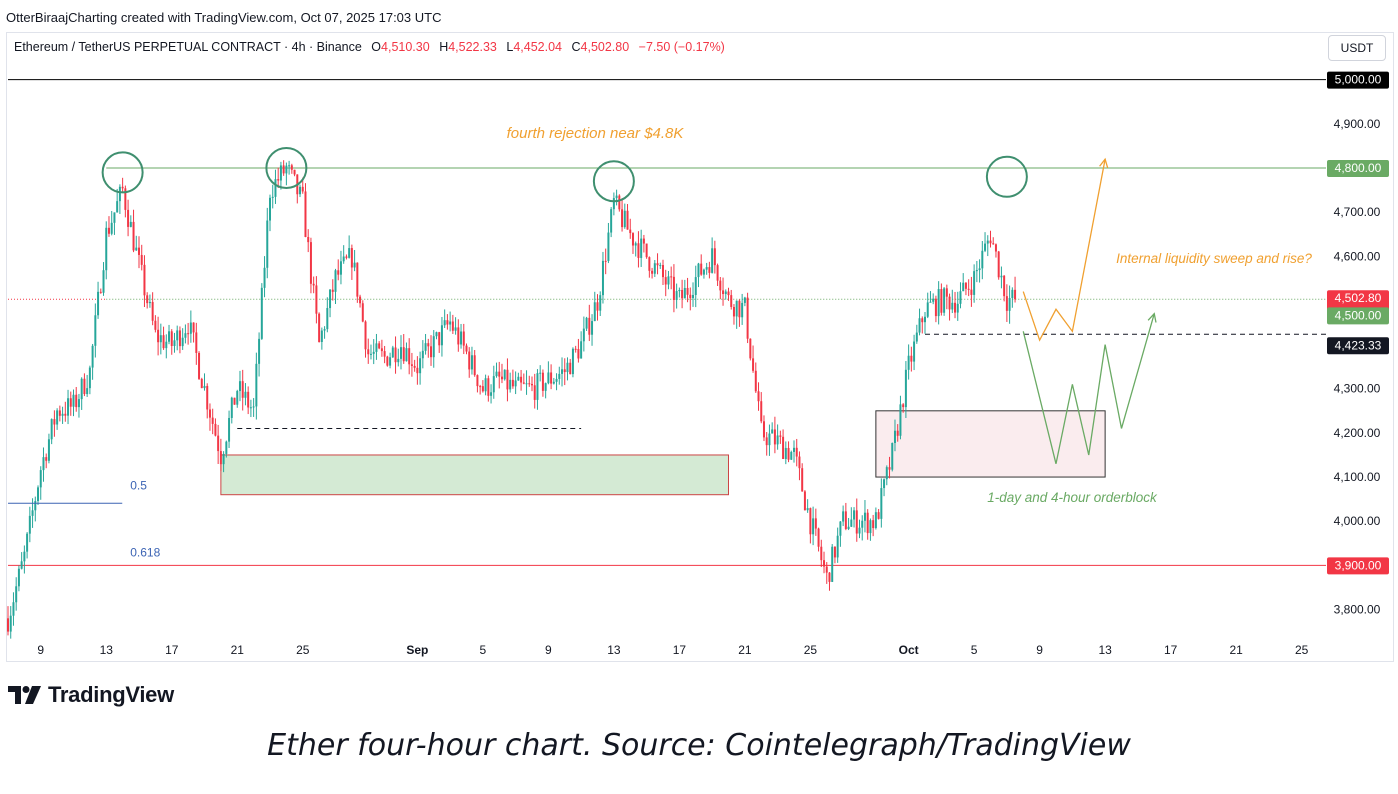  I want to click on time-tick-label: 21, so click(1236, 650).